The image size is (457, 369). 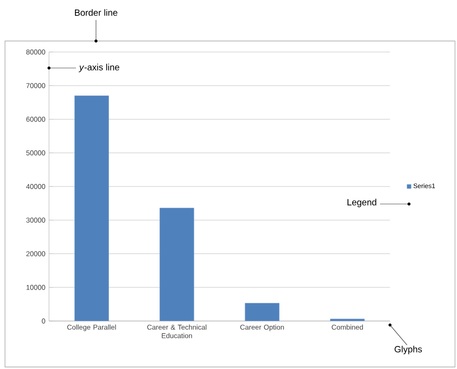 What do you see at coordinates (99, 68) in the screenshot?
I see `annotation: y-axis line` at bounding box center [99, 68].